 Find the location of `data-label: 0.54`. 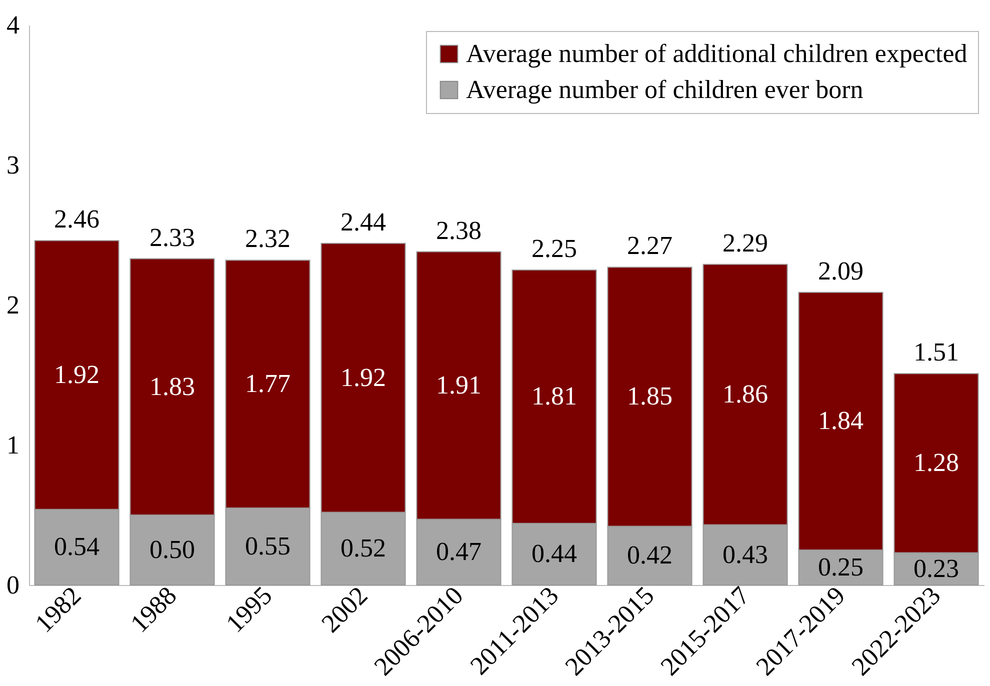

data-label: 0.54 is located at coordinates (77, 547).